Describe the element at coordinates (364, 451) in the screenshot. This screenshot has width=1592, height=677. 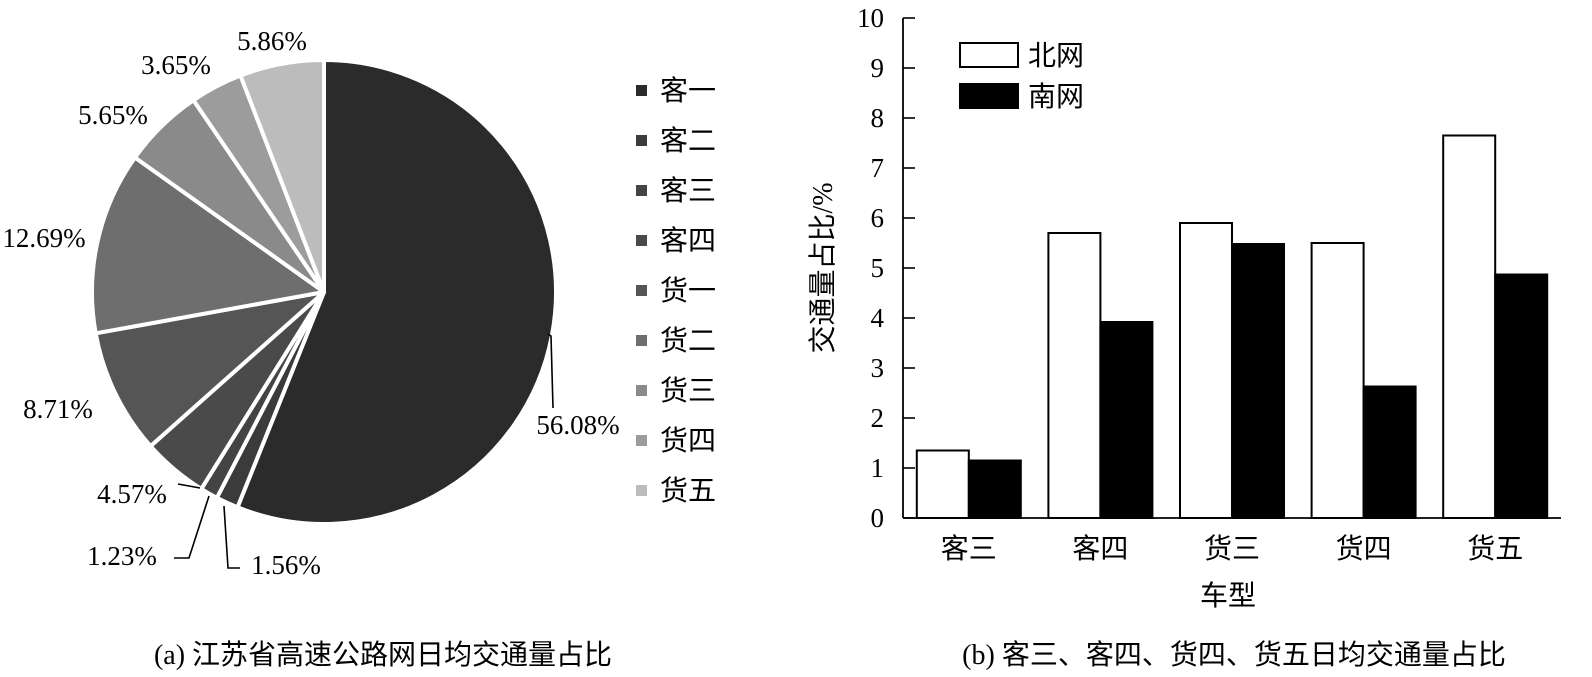
I see `pie-leader-lines` at that location.